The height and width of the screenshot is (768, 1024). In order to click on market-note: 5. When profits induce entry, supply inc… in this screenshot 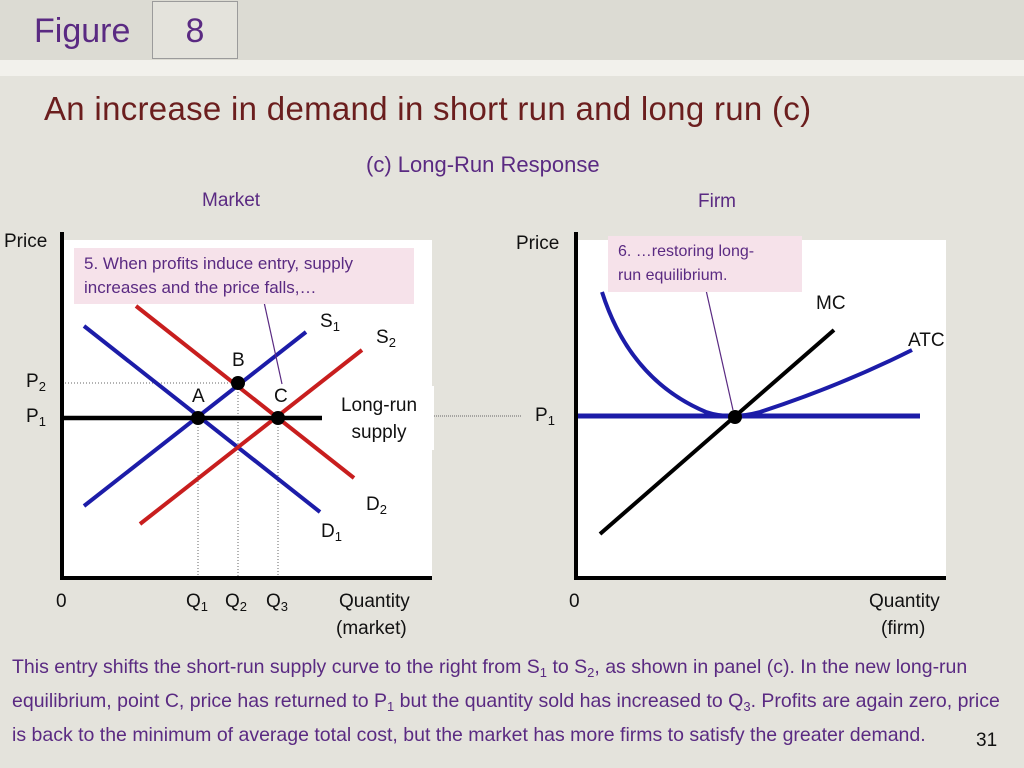, I will do `click(244, 276)`.